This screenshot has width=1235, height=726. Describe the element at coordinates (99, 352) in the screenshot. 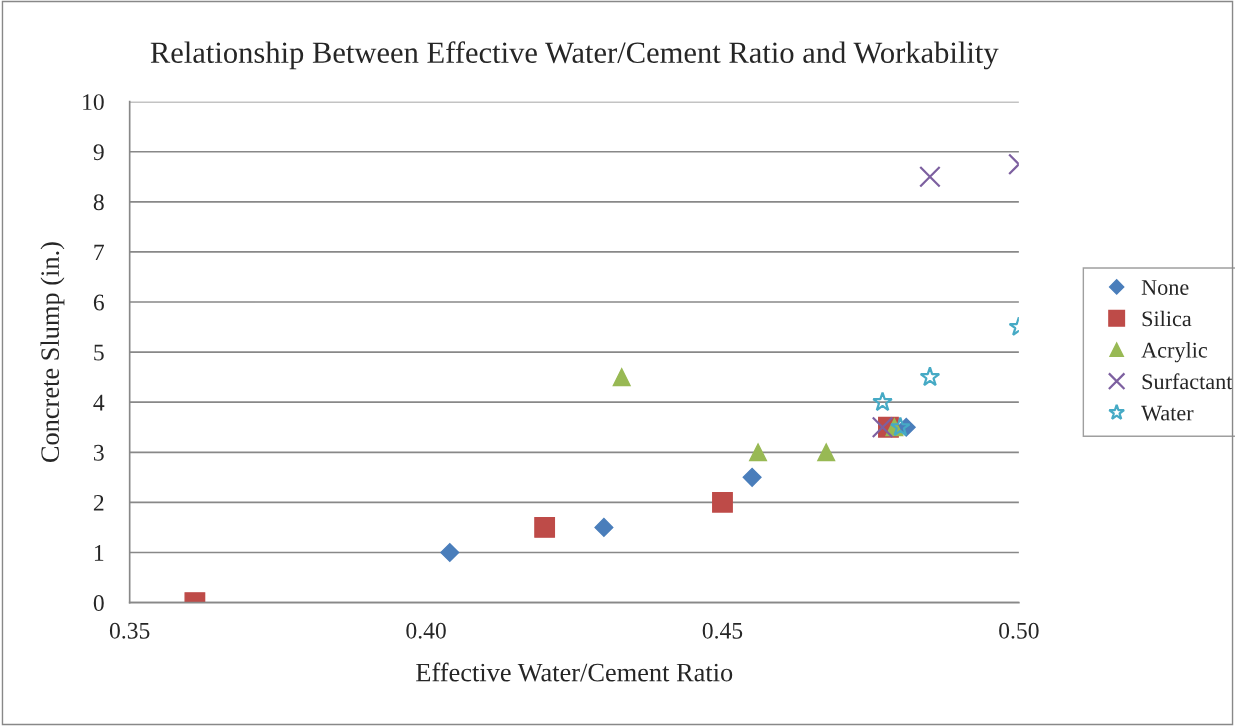

I see `y-tick-label: 5` at that location.